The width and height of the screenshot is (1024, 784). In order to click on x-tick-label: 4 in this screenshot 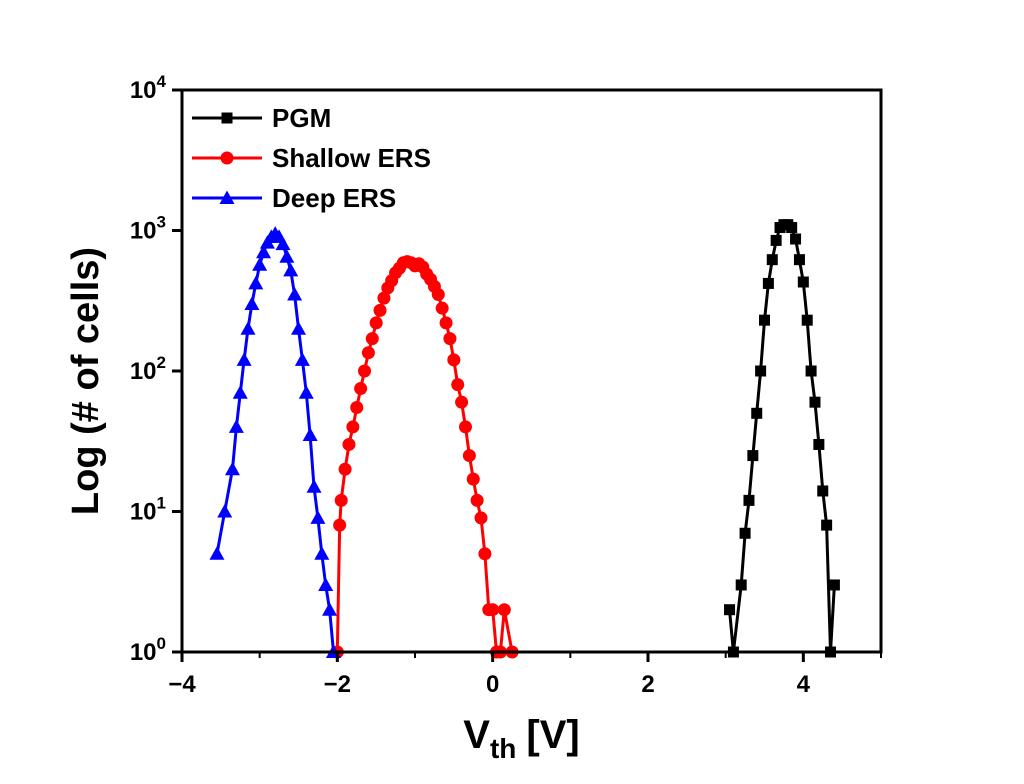, I will do `click(804, 684)`.